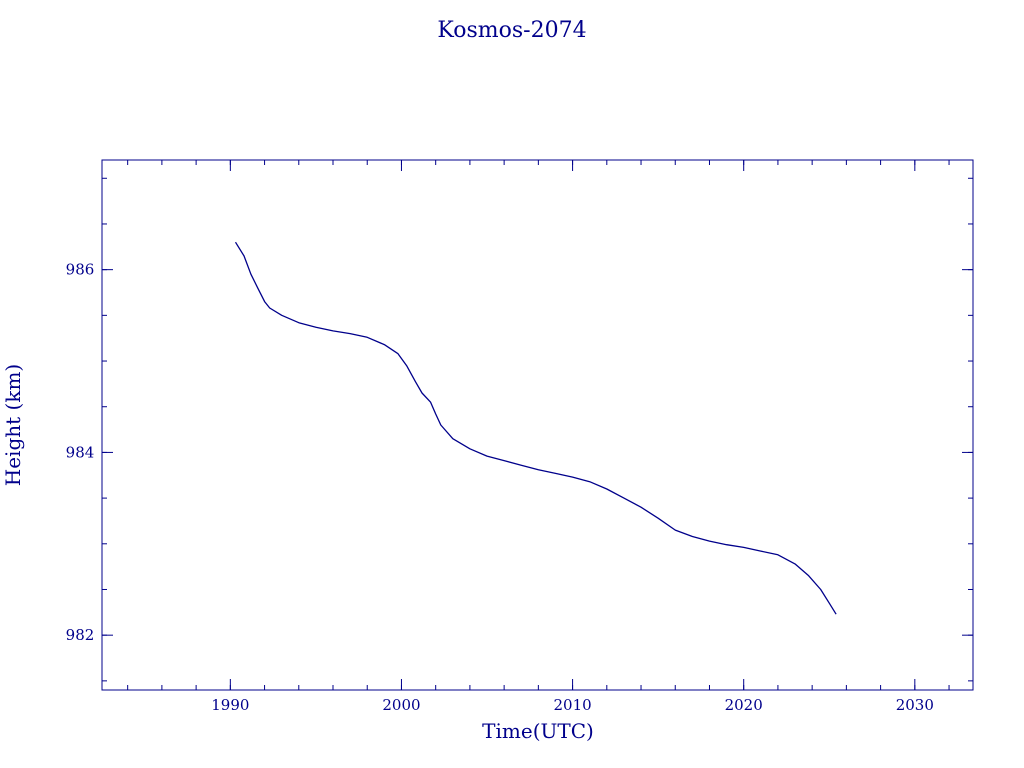 This screenshot has height=768, width=1024. What do you see at coordinates (572, 705) in the screenshot?
I see `x-tick-label: 2010` at bounding box center [572, 705].